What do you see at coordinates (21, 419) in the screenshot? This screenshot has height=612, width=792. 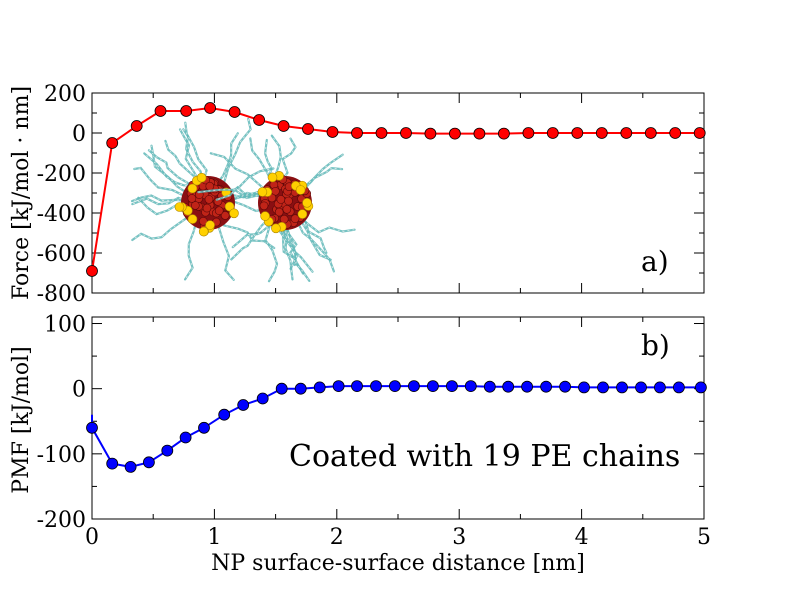 I see `panel-b-ylabel: PMF [kJ/mol]` at bounding box center [21, 419].